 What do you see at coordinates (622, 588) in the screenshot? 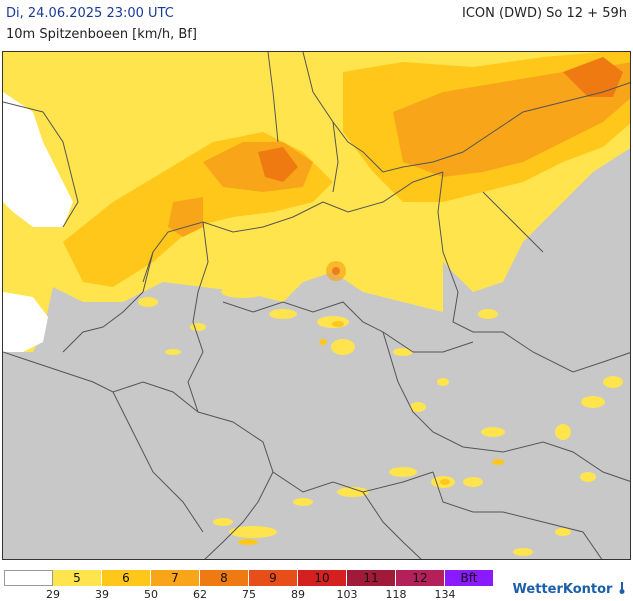
I see `thermometer-icon` at bounding box center [622, 588].